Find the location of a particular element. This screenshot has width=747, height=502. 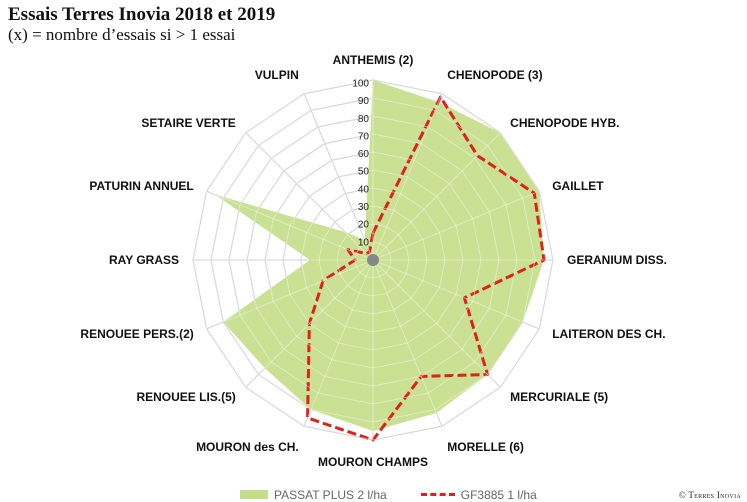

legend: PASSAT PLUS 2 l/ha GF3885 1 l/ha is located at coordinates (388, 494).